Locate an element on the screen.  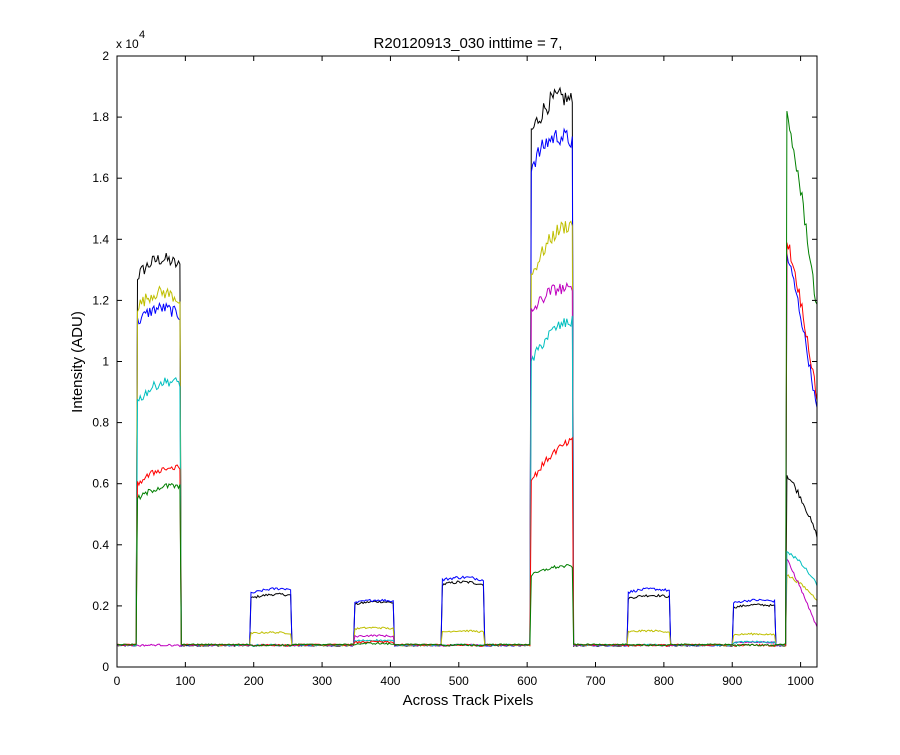
x-tick-label: 700 is located at coordinates (596, 681).